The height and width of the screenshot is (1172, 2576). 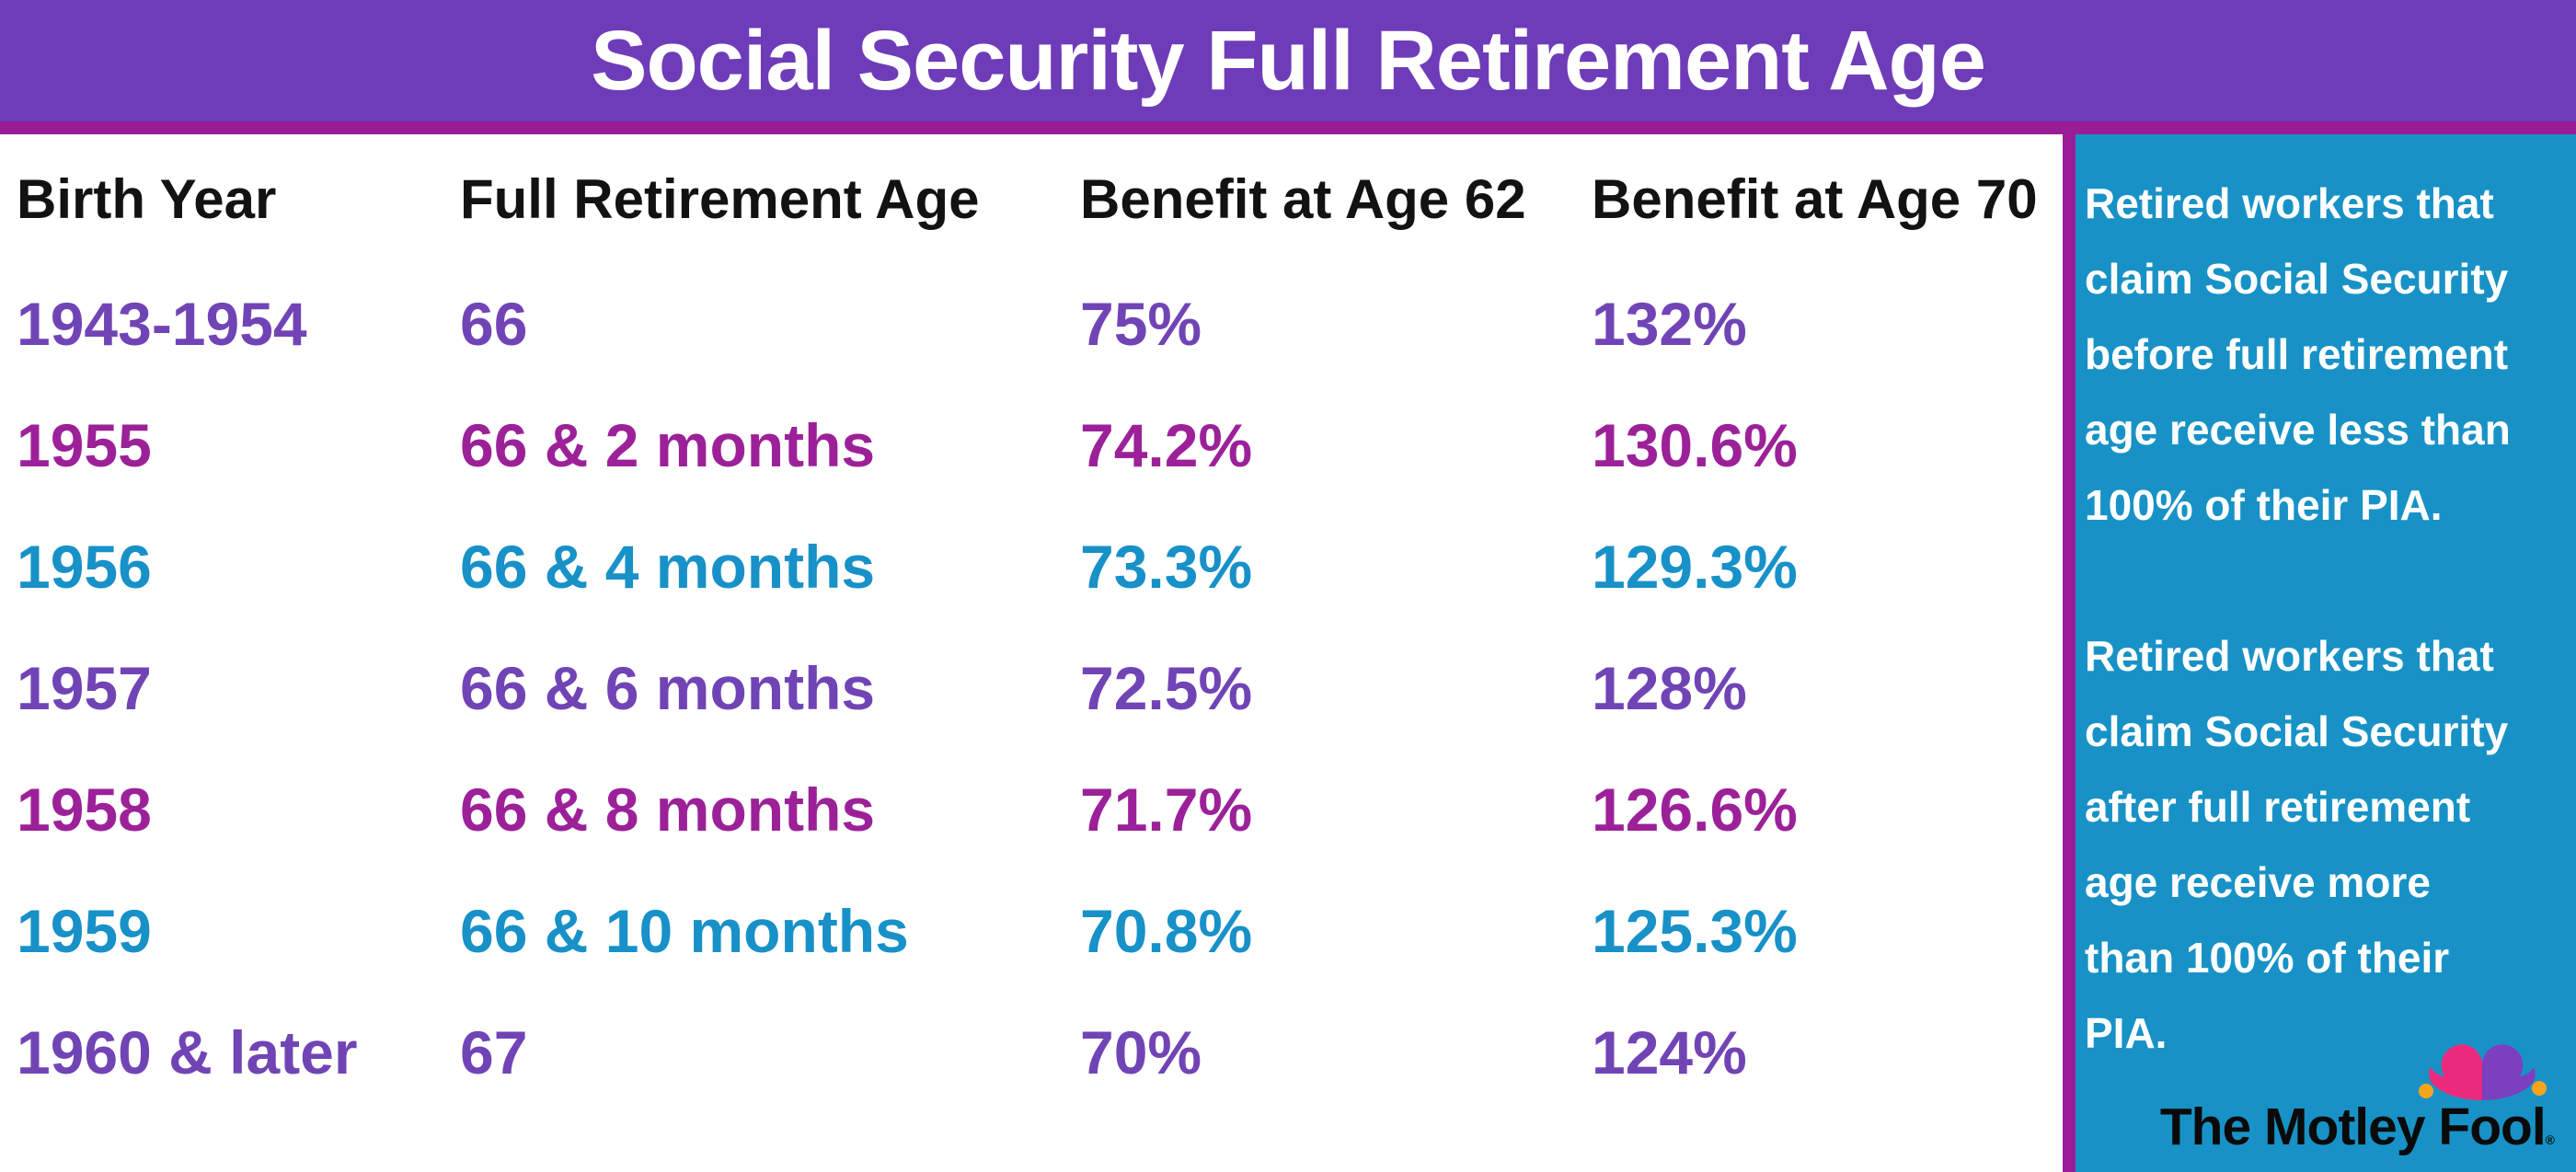 I want to click on cell-benefit-at-70: 125.3%, so click(x=1695, y=931).